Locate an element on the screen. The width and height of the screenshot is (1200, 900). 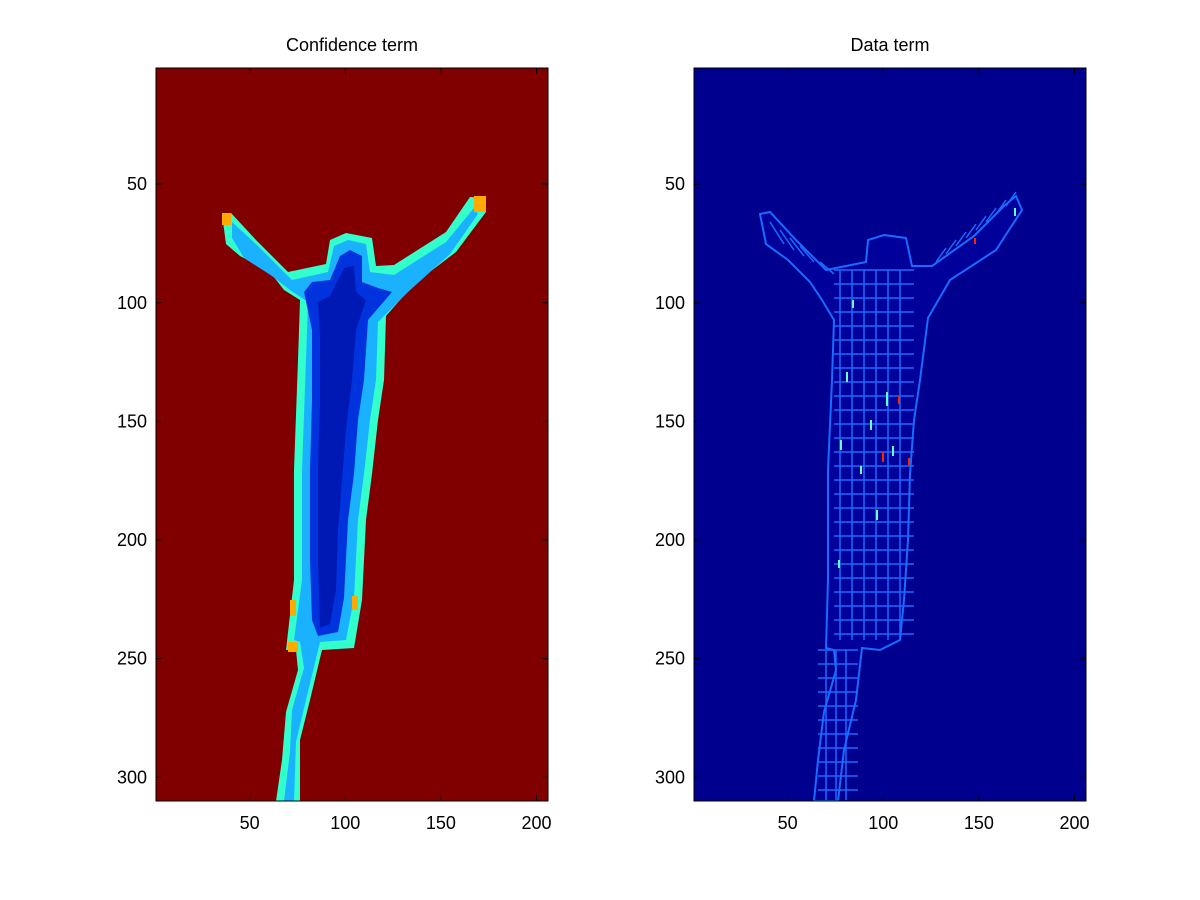
confidence-y-tick-label: 50 is located at coordinates (137, 184).